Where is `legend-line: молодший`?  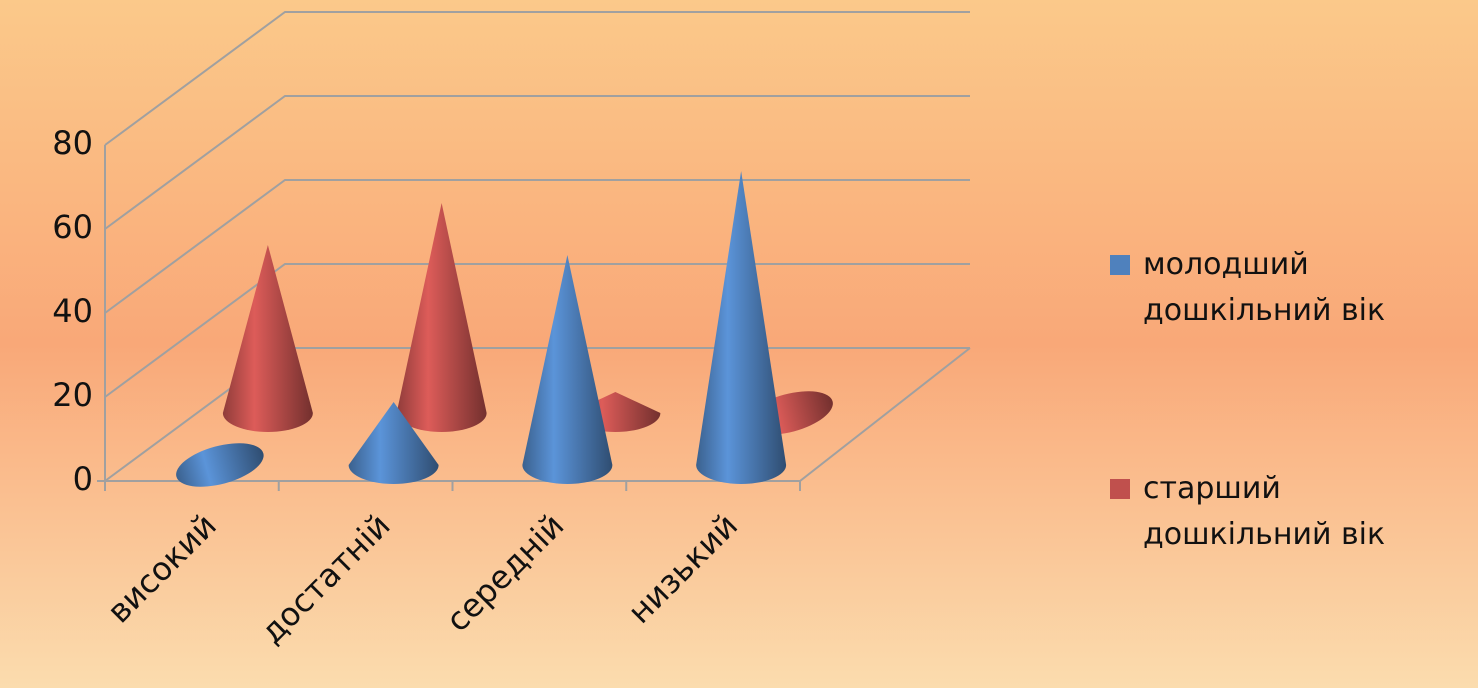
legend-line: молодший is located at coordinates (1226, 264).